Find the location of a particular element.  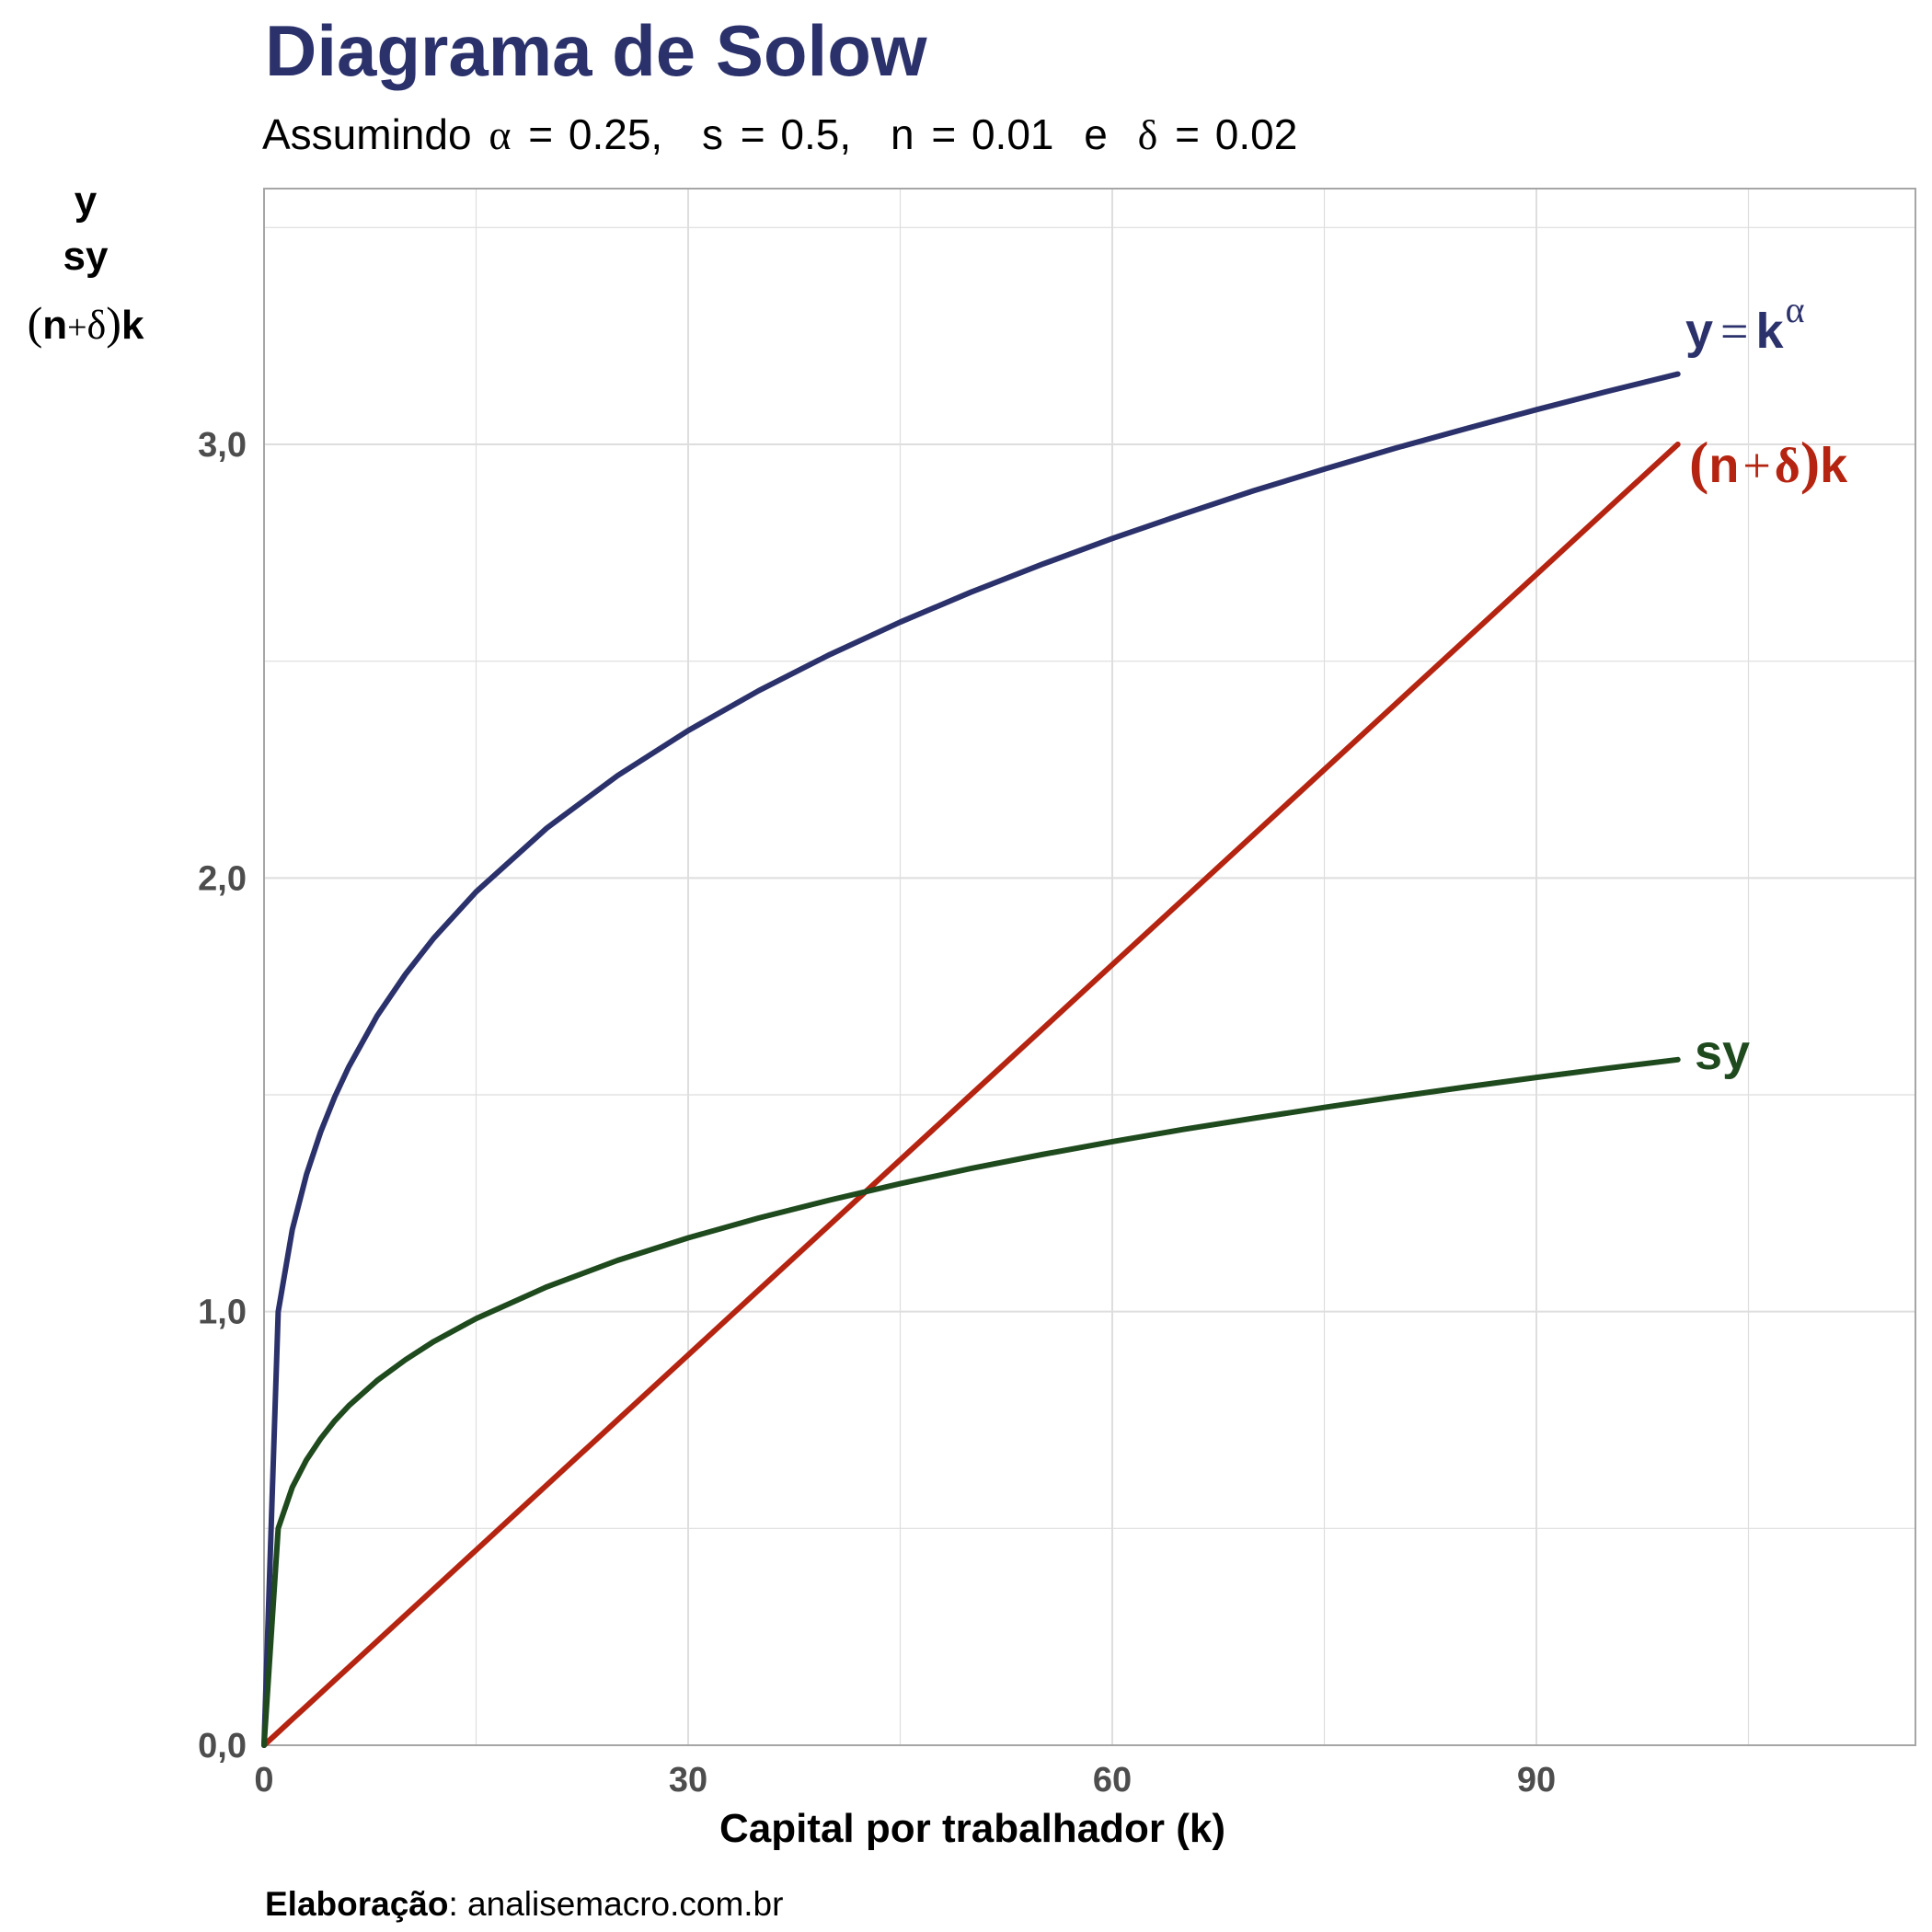

x-tick-label: 90 is located at coordinates (1536, 1780).